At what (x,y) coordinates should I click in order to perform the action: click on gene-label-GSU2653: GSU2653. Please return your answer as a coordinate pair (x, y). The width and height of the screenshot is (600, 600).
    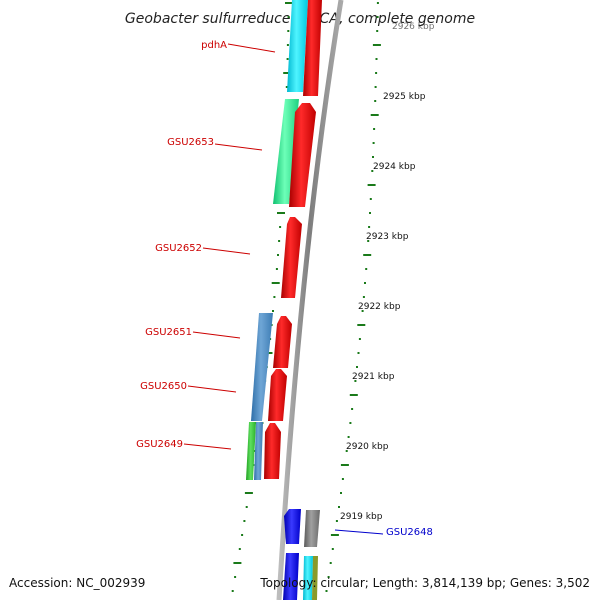
    Looking at the image, I should click on (215, 144).